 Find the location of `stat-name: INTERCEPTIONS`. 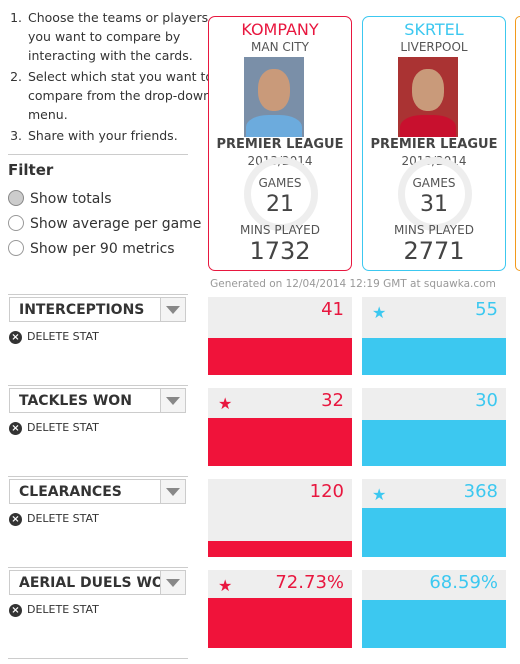

stat-name: INTERCEPTIONS is located at coordinates (82, 310).